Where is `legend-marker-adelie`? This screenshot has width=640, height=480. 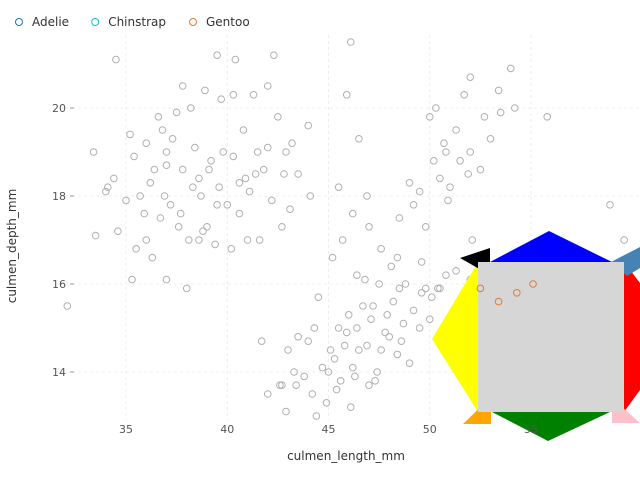 legend-marker-adelie is located at coordinates (19, 22).